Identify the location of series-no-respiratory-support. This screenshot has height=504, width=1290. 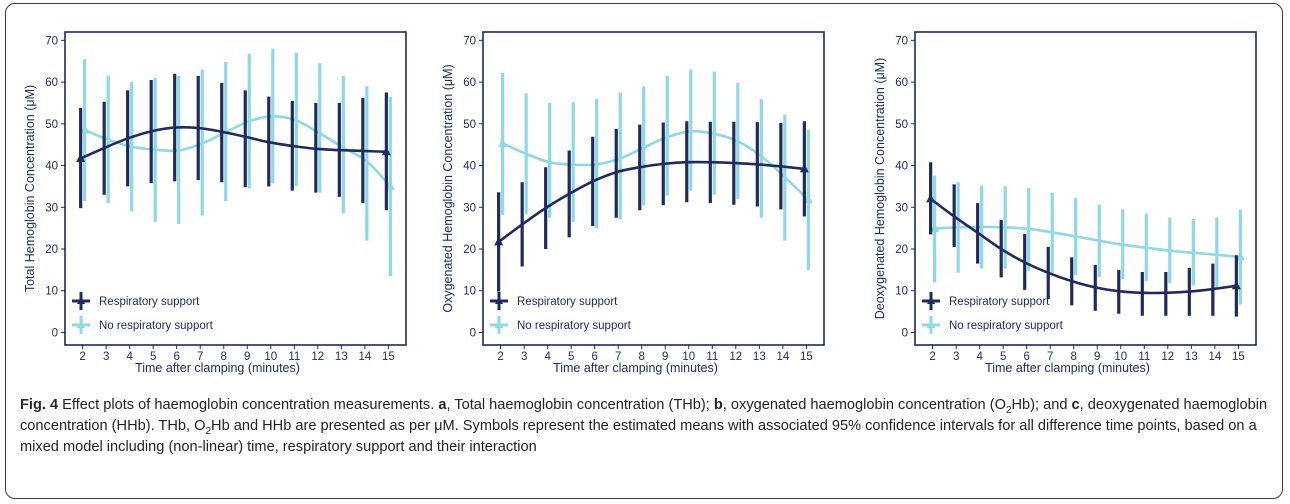
(237, 162).